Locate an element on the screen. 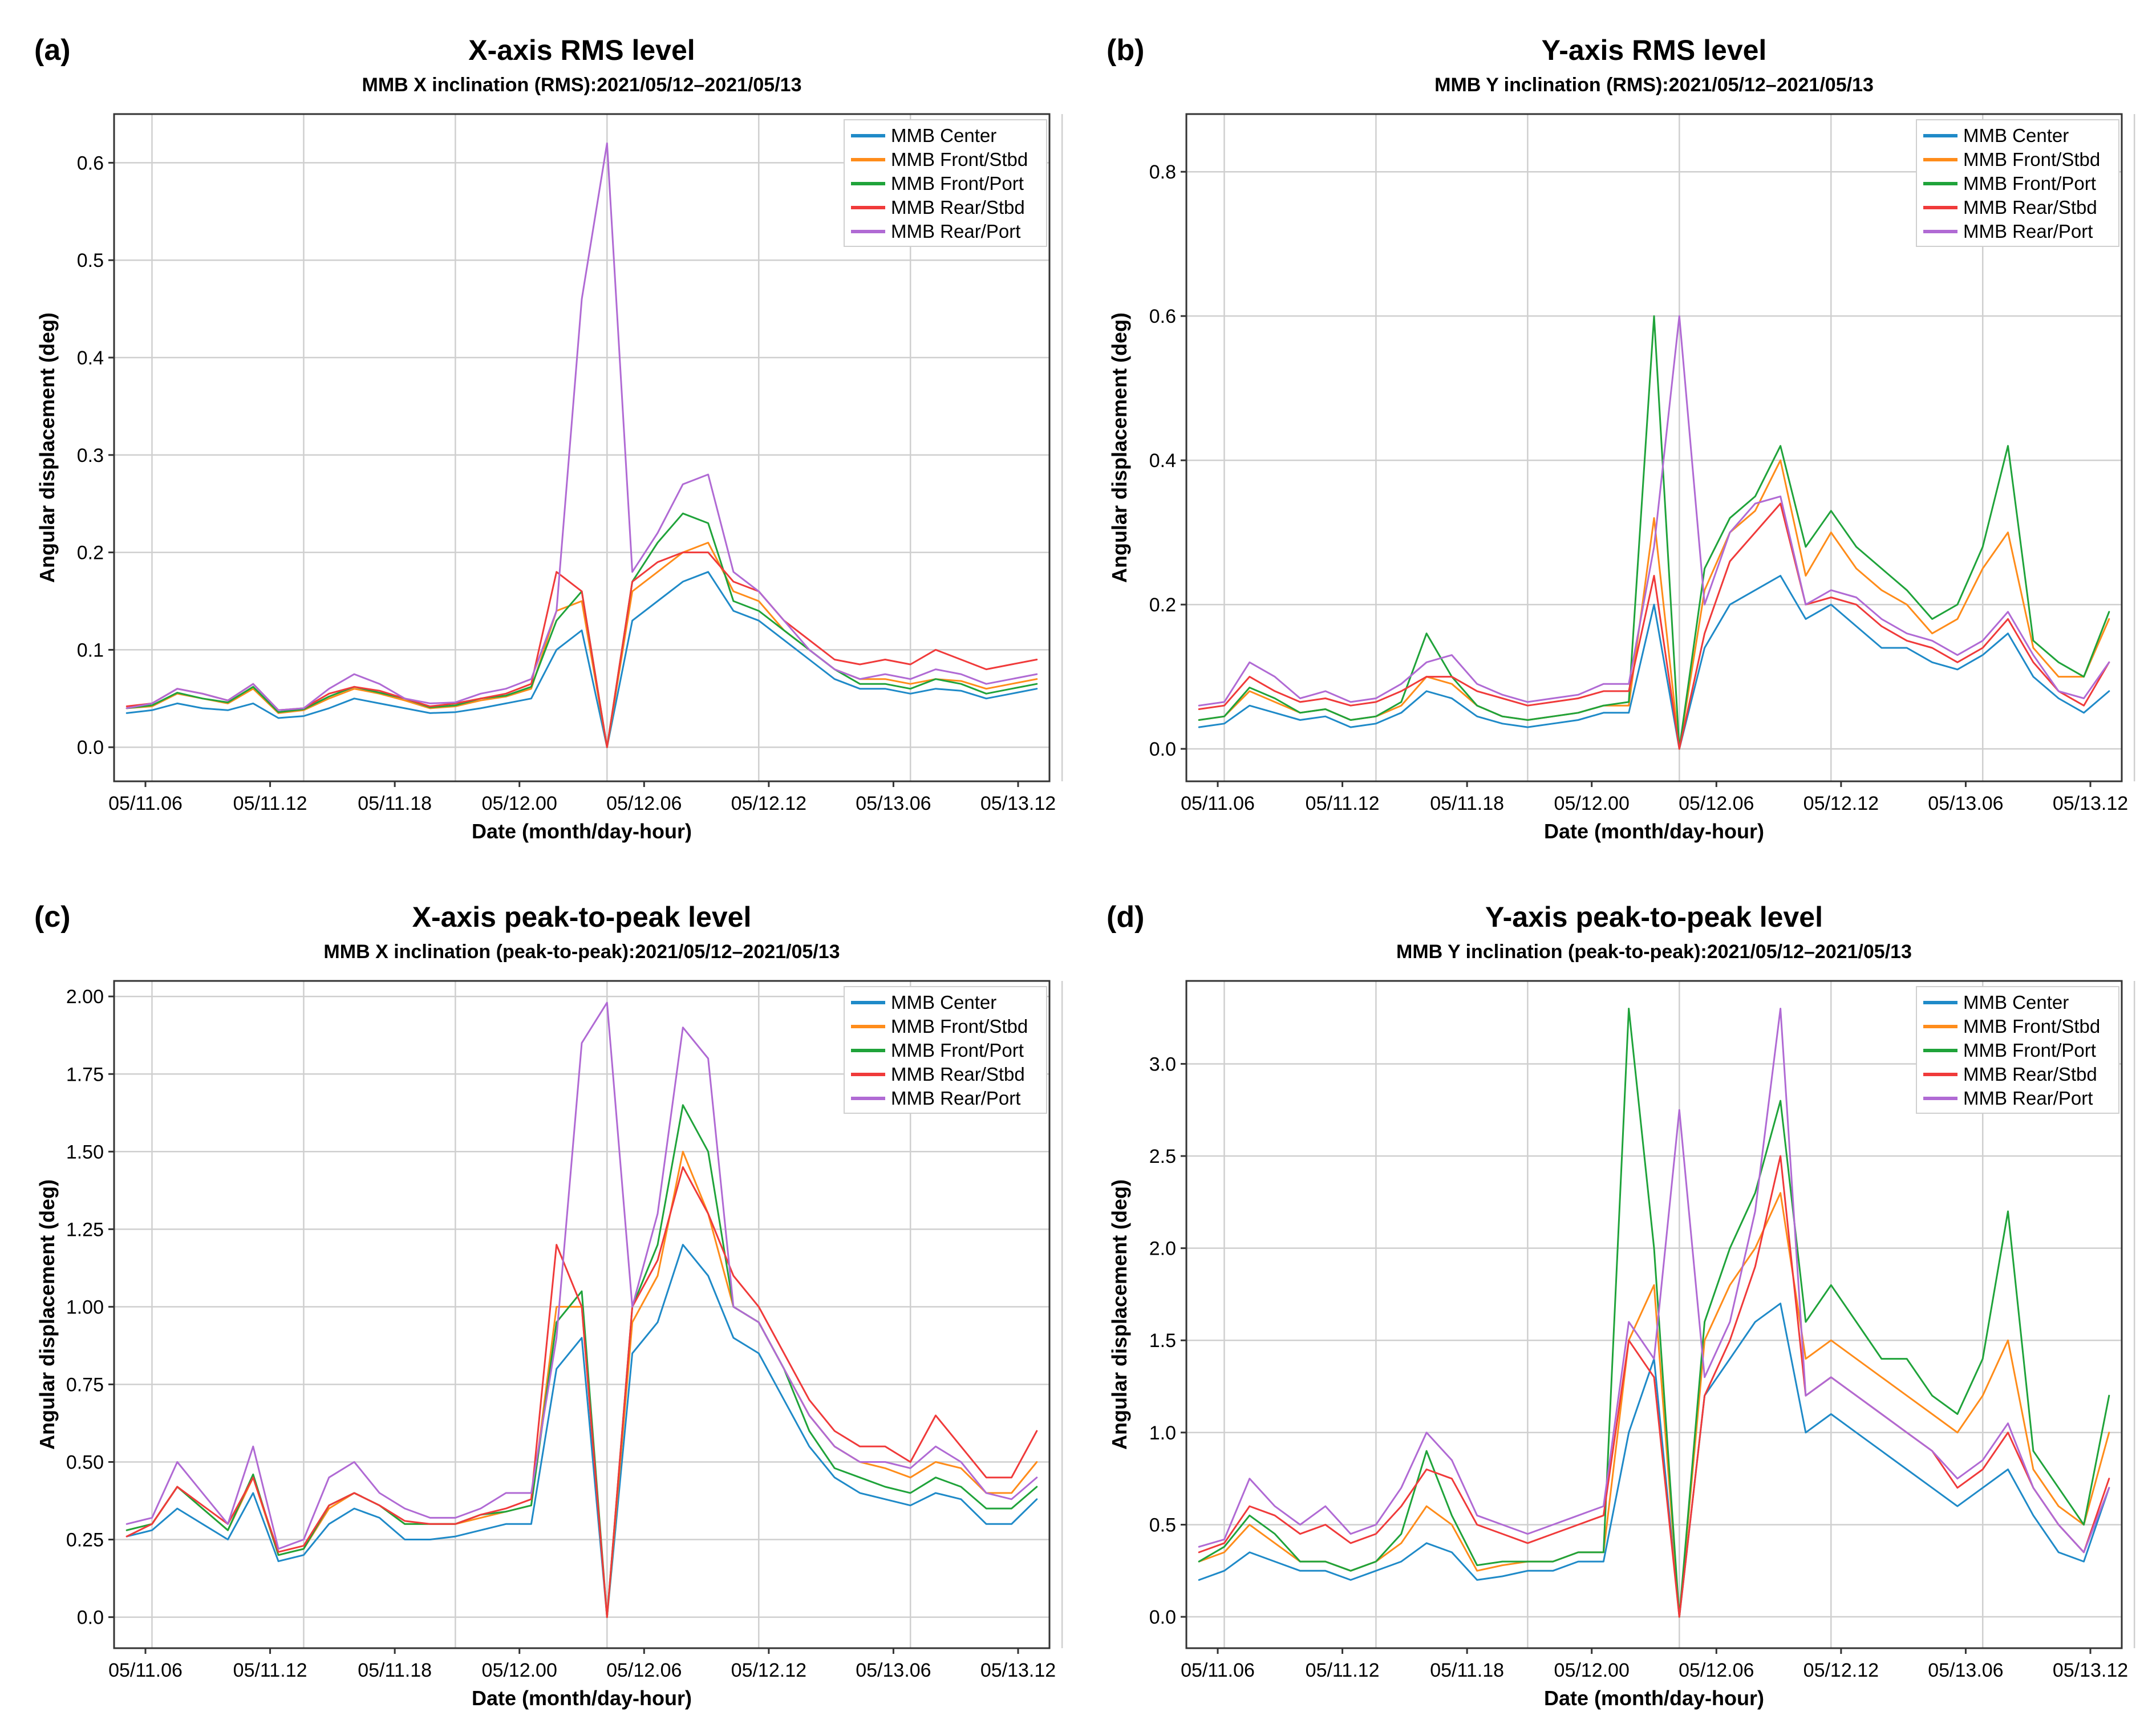  y-tick-label: 1.5 is located at coordinates (1162, 1341).